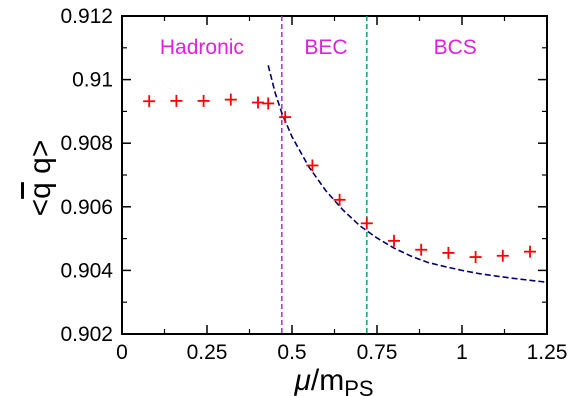  Describe the element at coordinates (207, 352) in the screenshot. I see `x-tick-label: 0.25` at that location.